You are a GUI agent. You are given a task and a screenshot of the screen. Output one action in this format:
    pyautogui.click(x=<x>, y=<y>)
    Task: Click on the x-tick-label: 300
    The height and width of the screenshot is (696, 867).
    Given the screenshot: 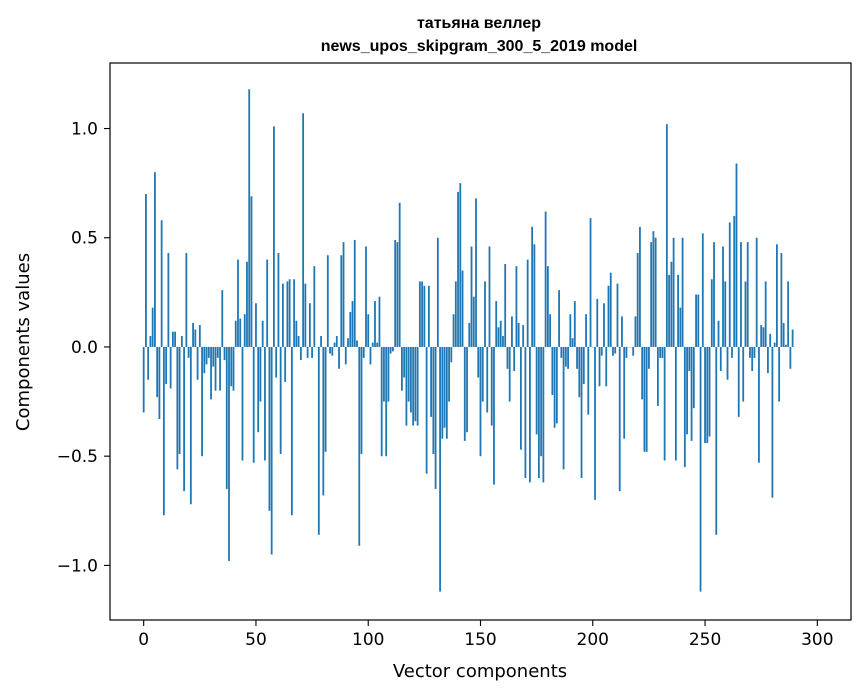 What is the action you would take?
    pyautogui.click(x=817, y=640)
    